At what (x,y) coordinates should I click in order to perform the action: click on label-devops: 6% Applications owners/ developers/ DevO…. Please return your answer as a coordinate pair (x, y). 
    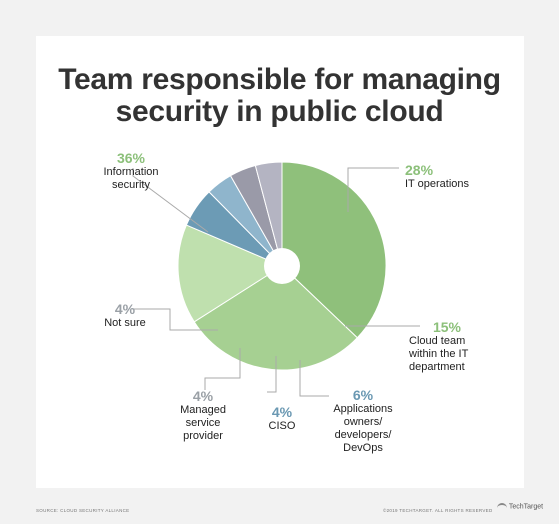
    Looking at the image, I should click on (363, 421).